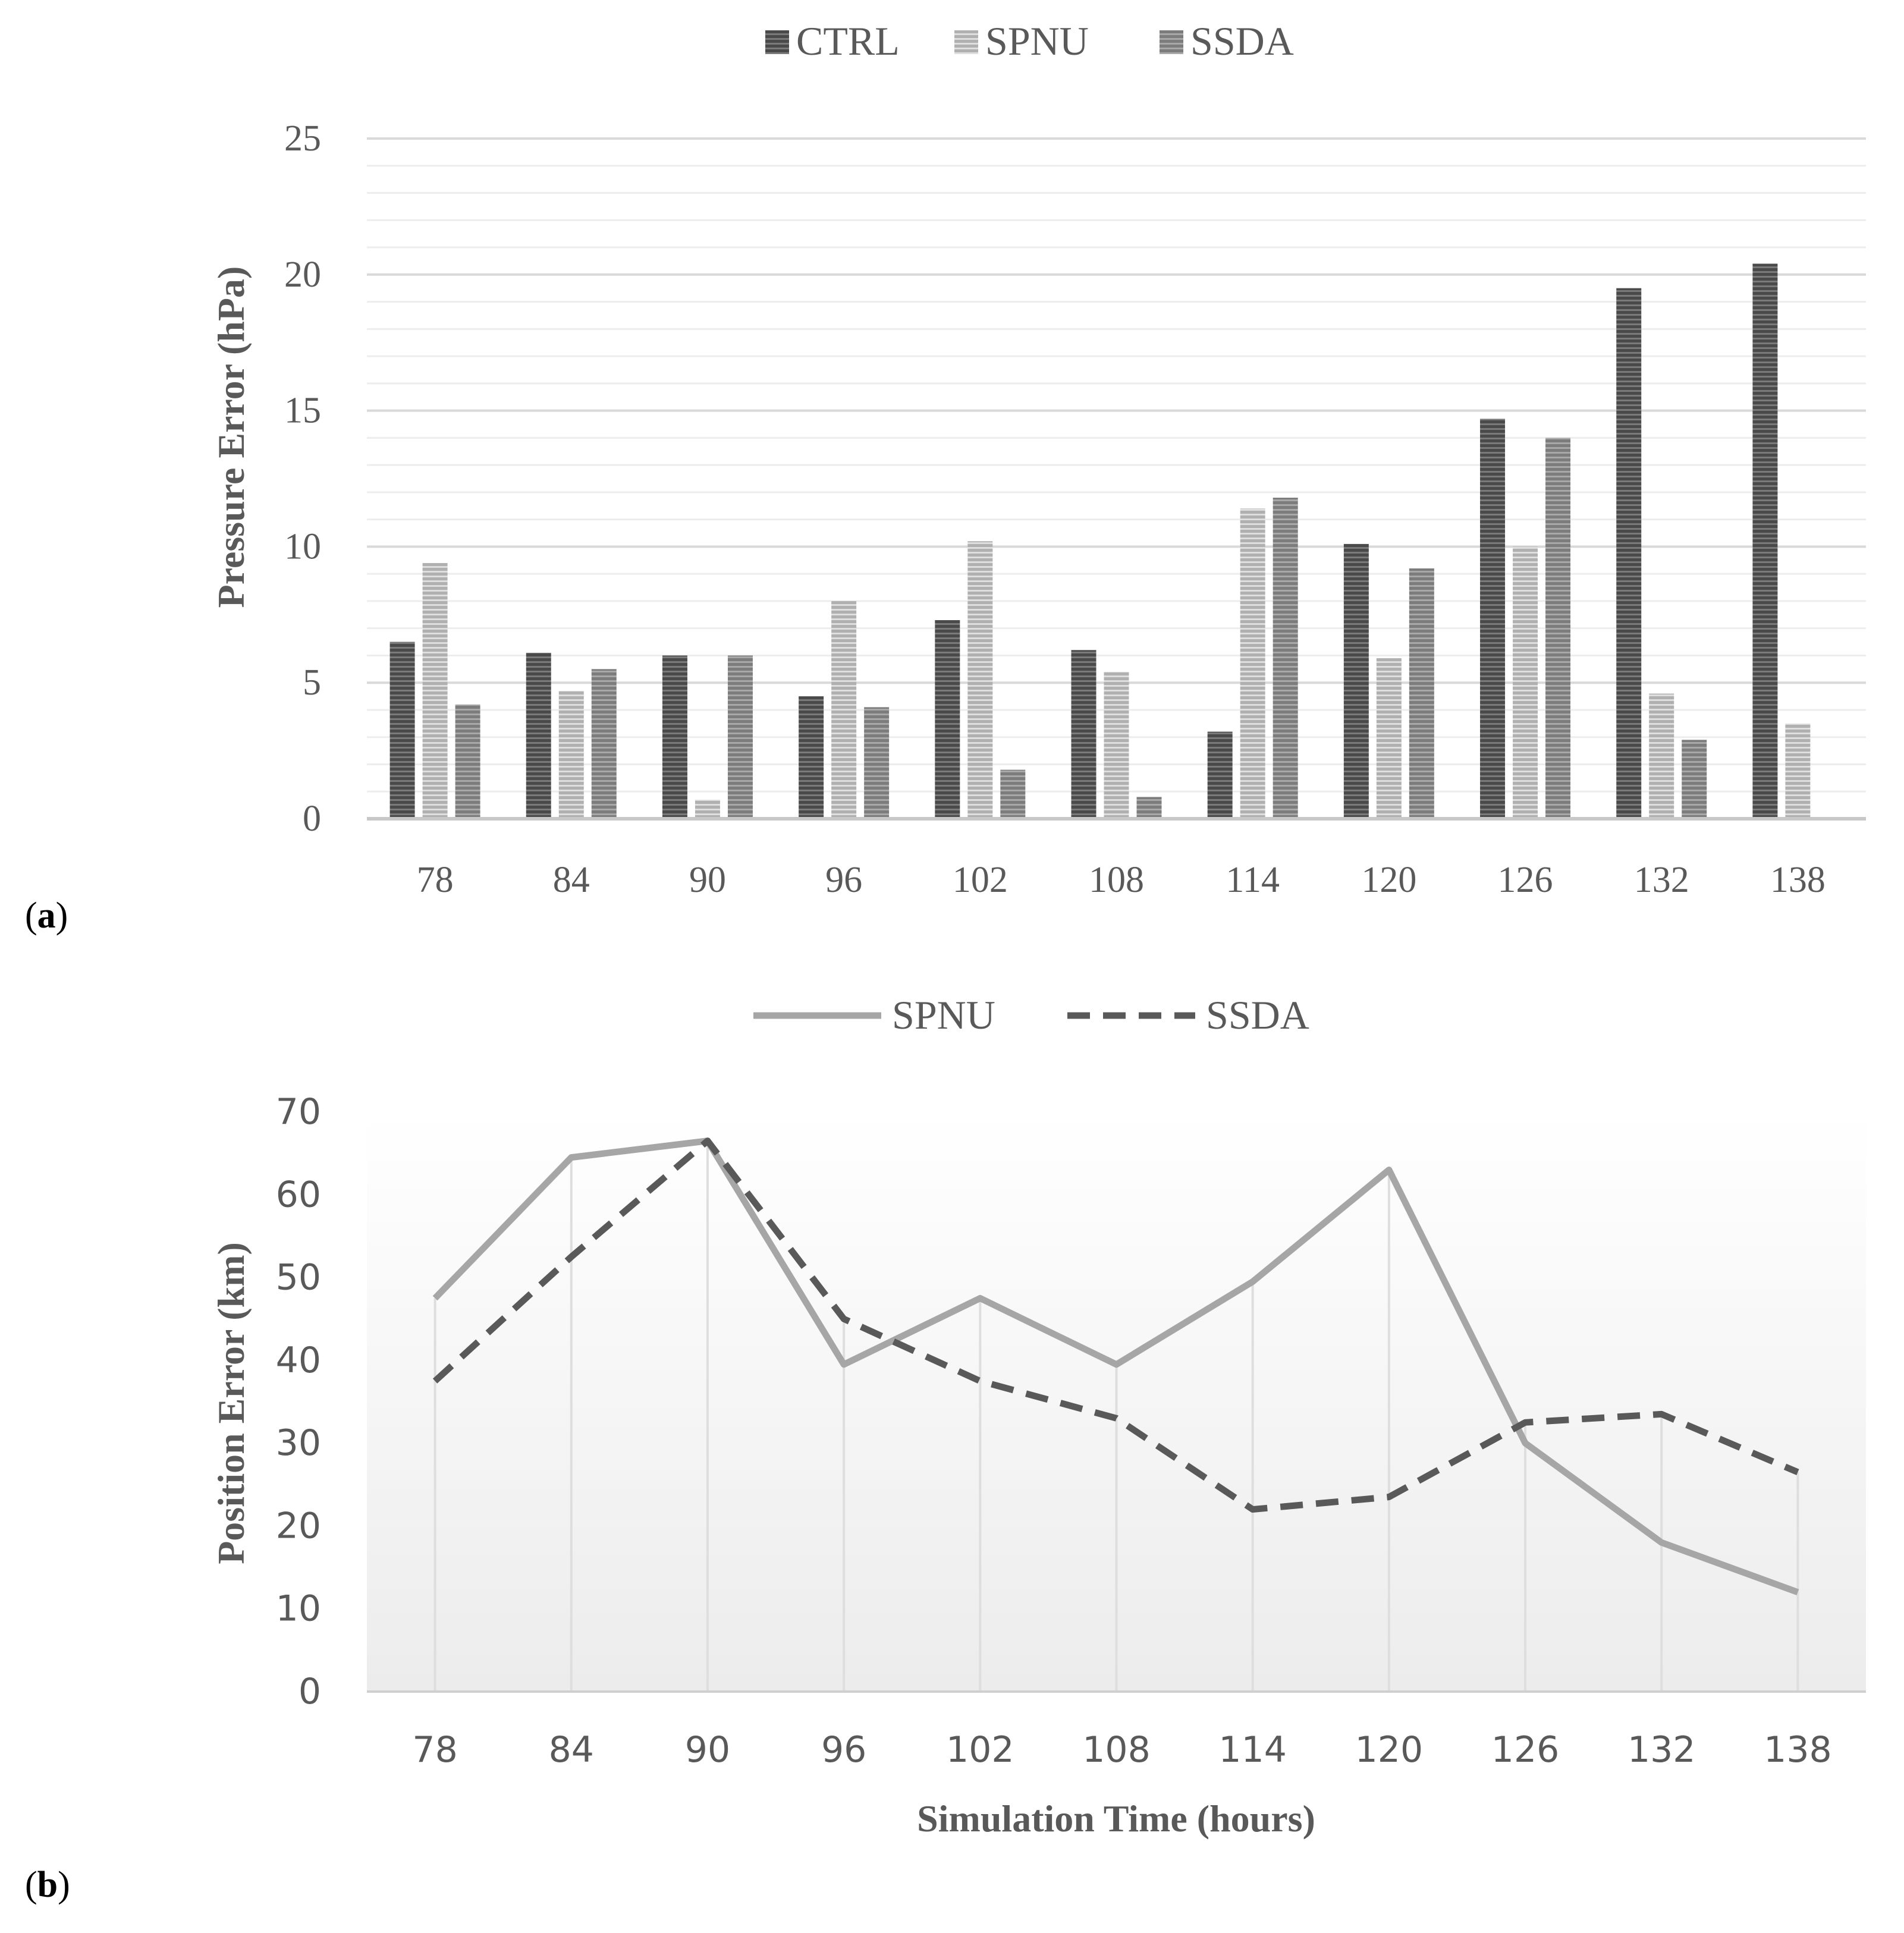 This screenshot has height=1933, width=1904. What do you see at coordinates (298, 1278) in the screenshot?
I see `y-tick-label: 50` at bounding box center [298, 1278].